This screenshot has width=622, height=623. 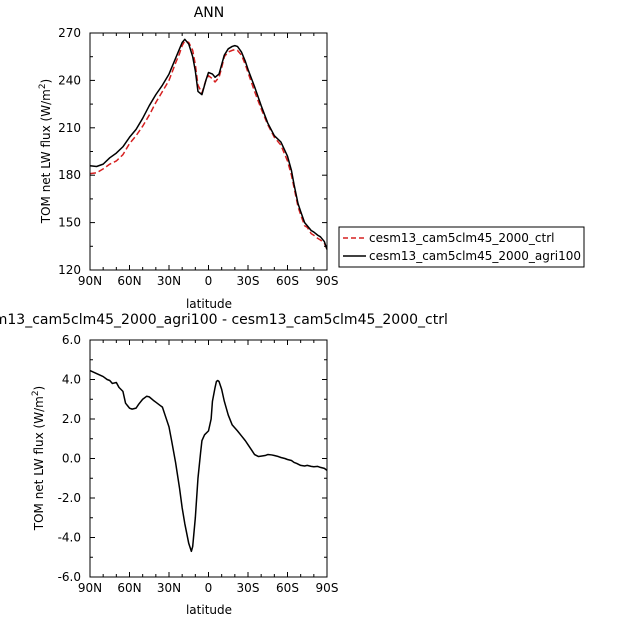 I want to click on top-y-axis-label-sup: 2, so click(x=43, y=86).